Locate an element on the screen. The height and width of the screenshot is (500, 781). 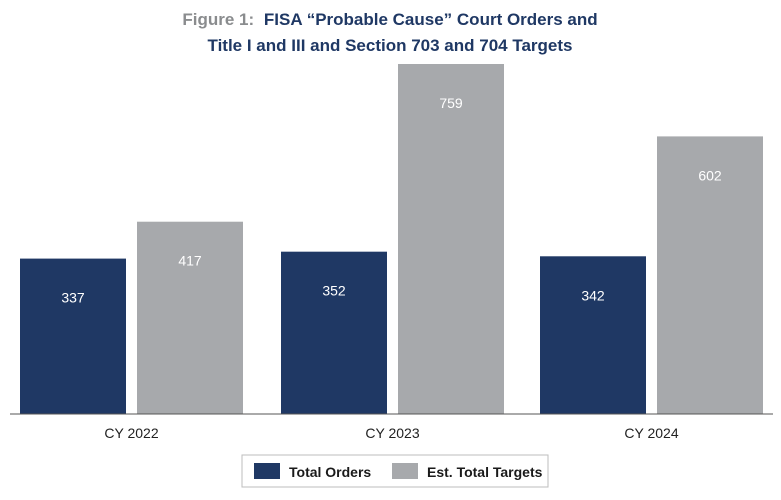
category-label: CY 2024 is located at coordinates (651, 433).